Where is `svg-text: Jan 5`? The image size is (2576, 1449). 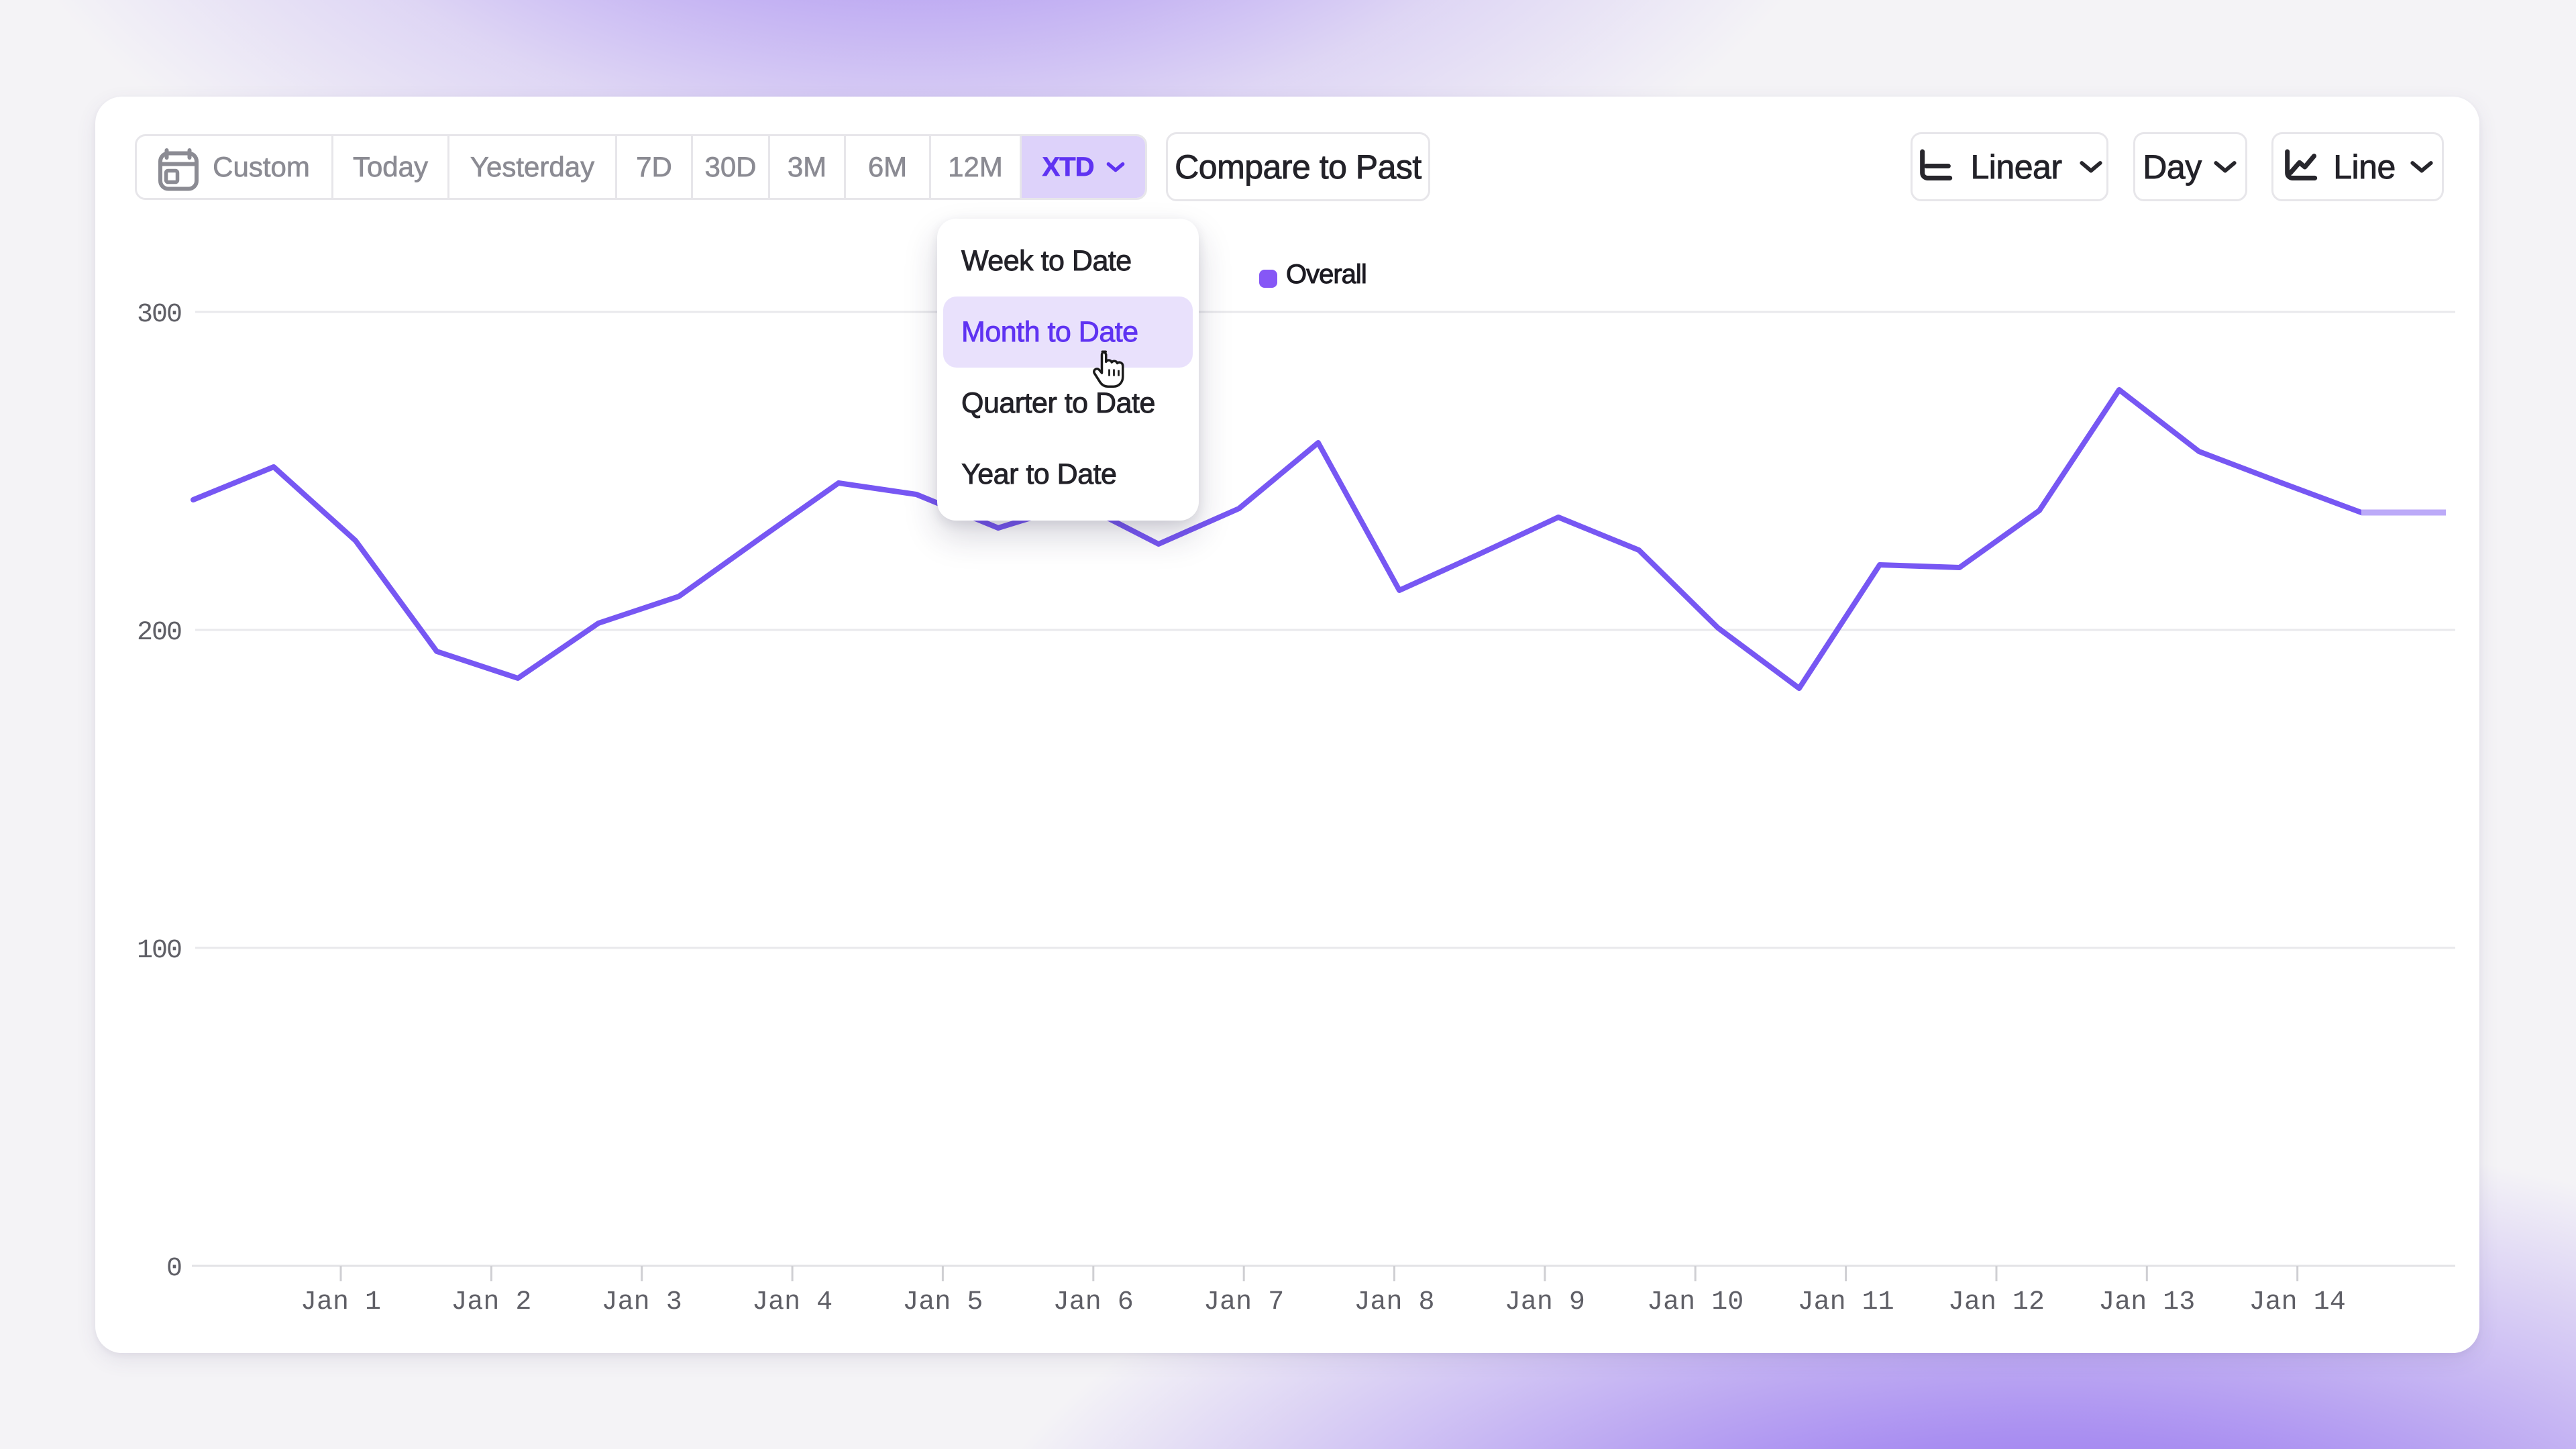 svg-text: Jan 5 is located at coordinates (942, 1302).